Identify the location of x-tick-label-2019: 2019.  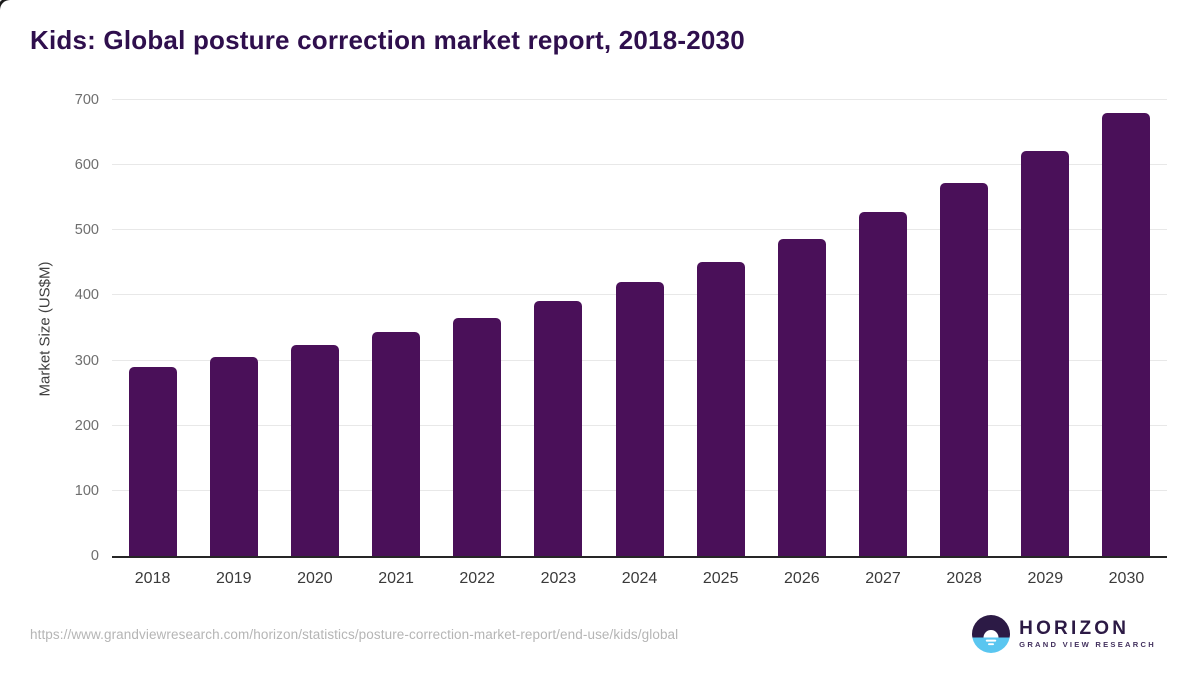
(233, 578).